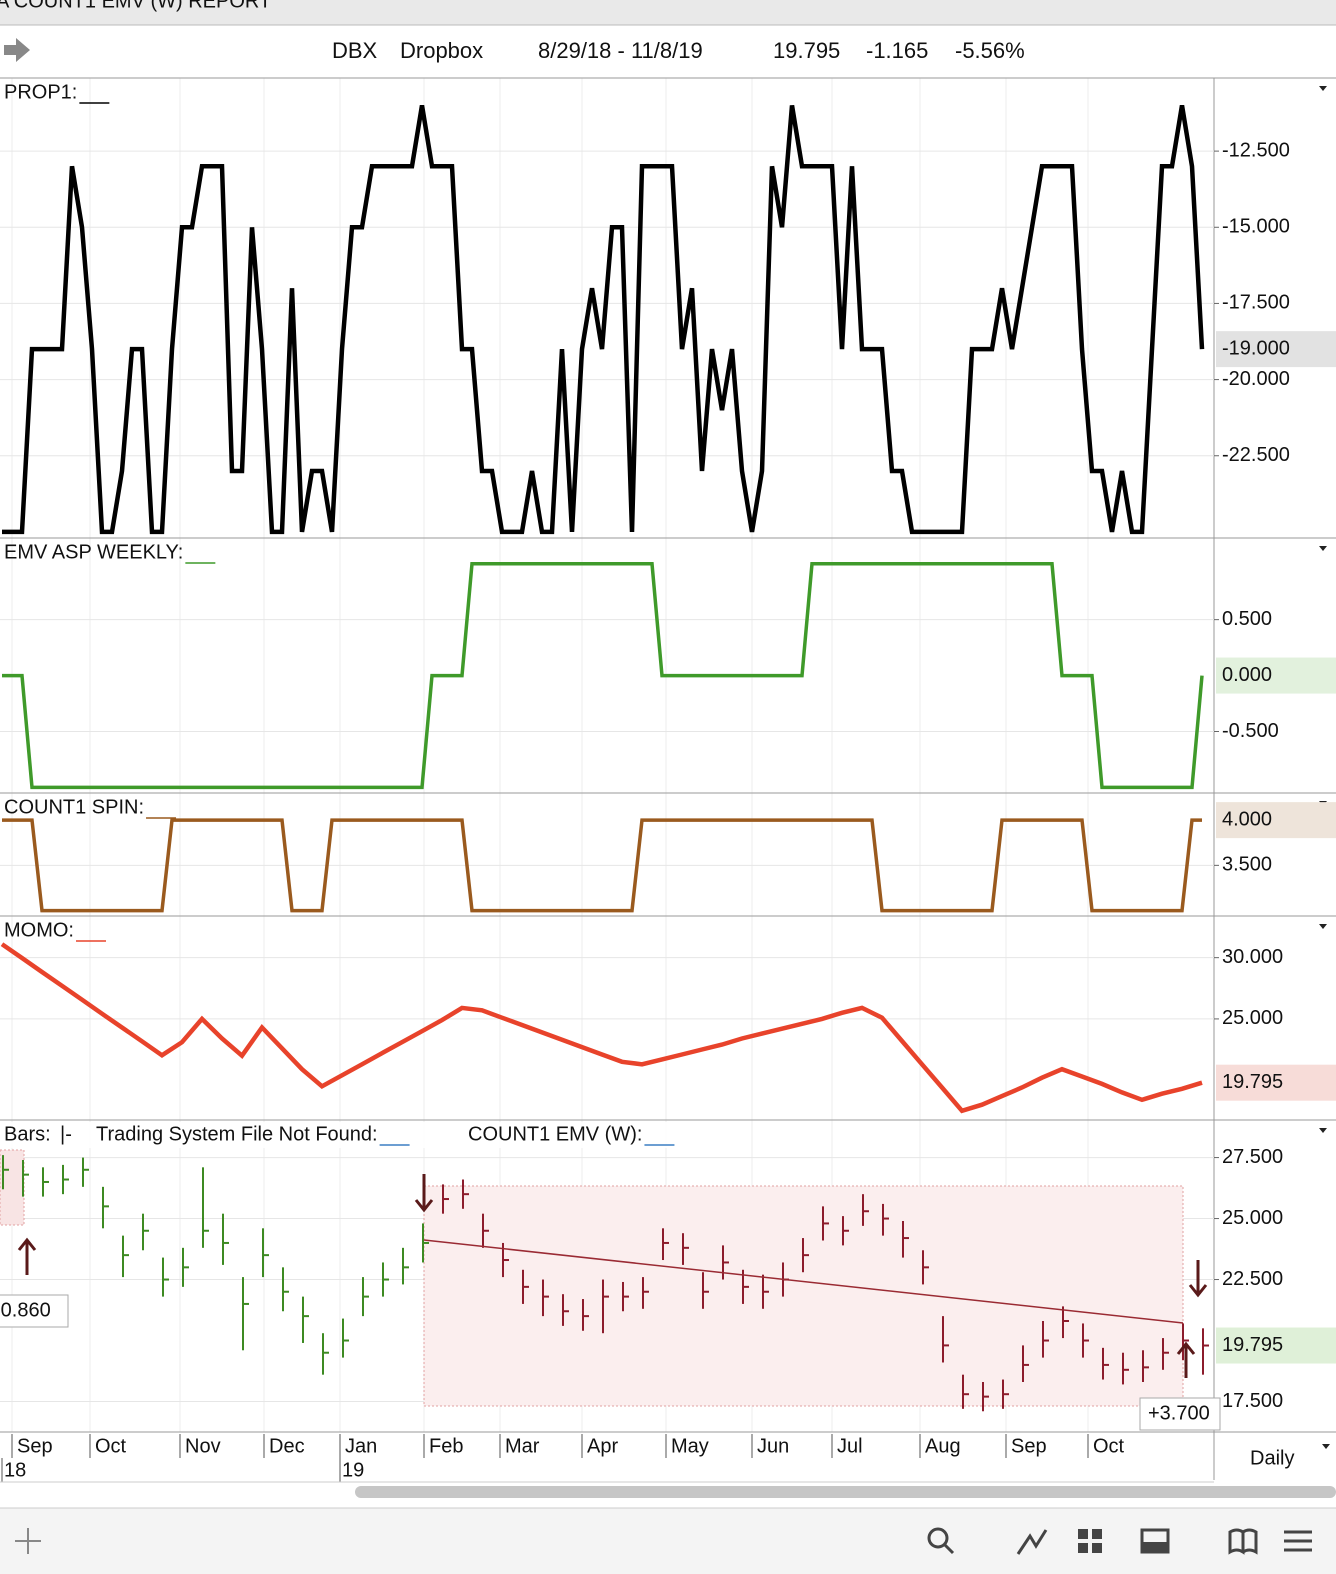  Describe the element at coordinates (555, 1134) in the screenshot. I see `panel-title: COUNT1 EMV (W):` at that location.